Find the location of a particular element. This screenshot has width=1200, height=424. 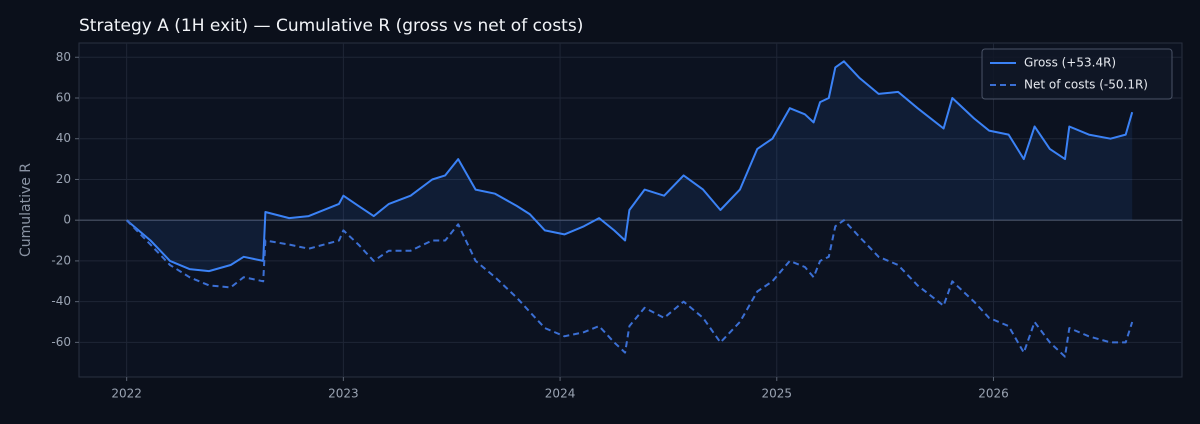

y-tick-label: 80 is located at coordinates (63, 57).